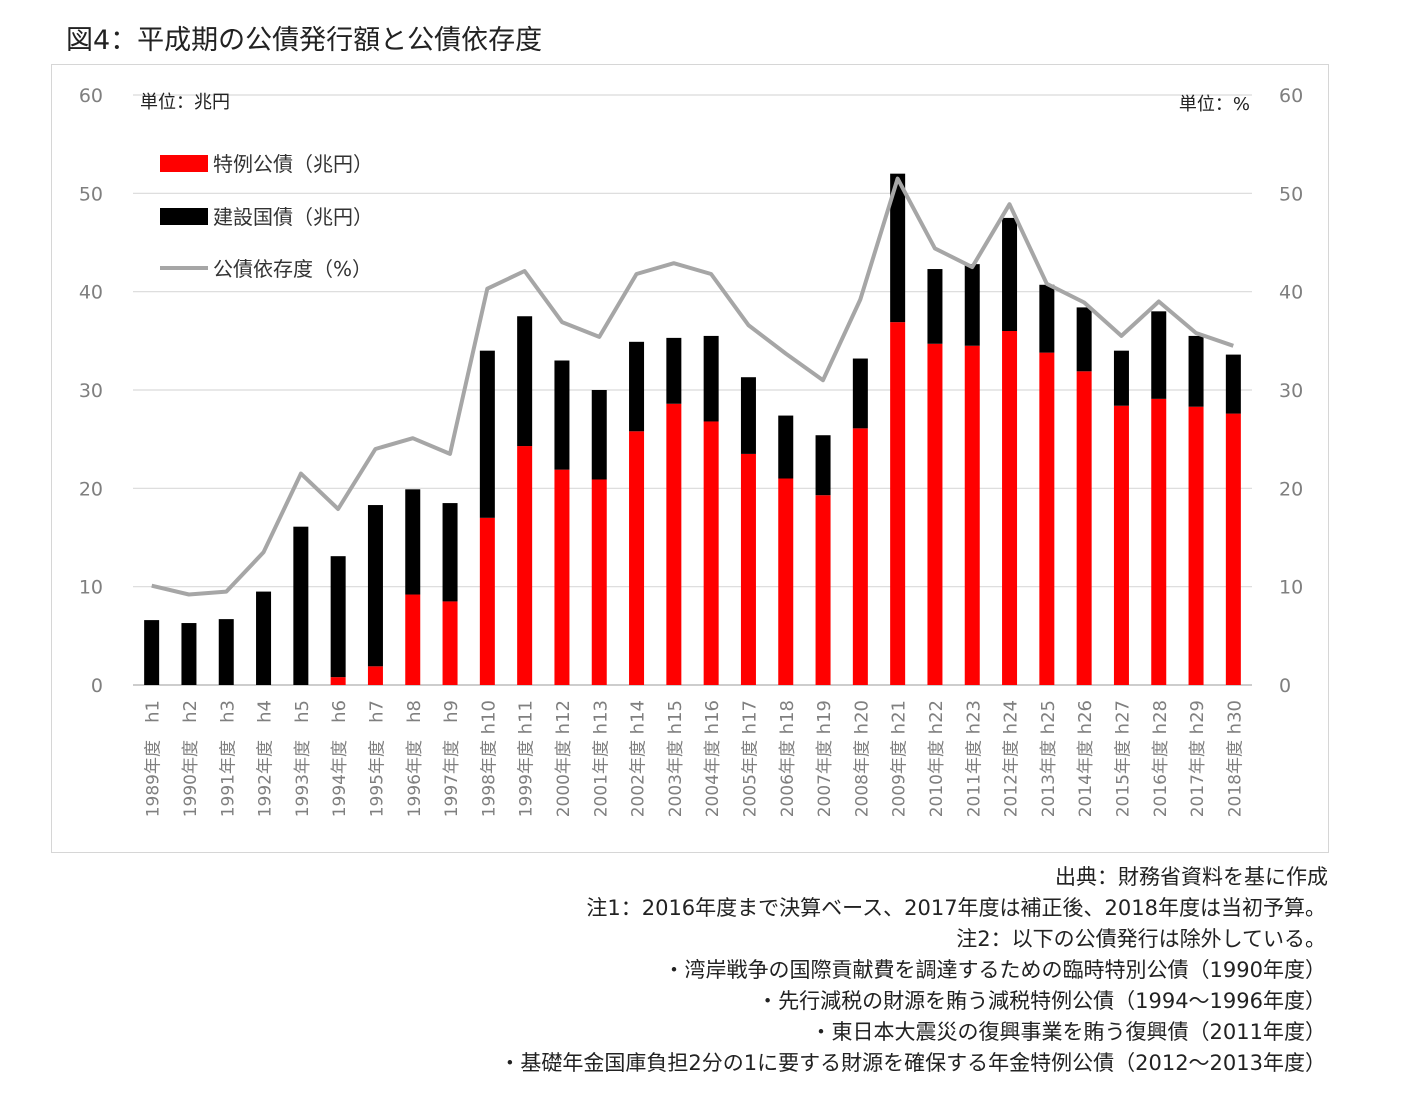 The height and width of the screenshot is (1101, 1406). I want to click on x-tick-sublabel: 1998年度, so click(489, 778).